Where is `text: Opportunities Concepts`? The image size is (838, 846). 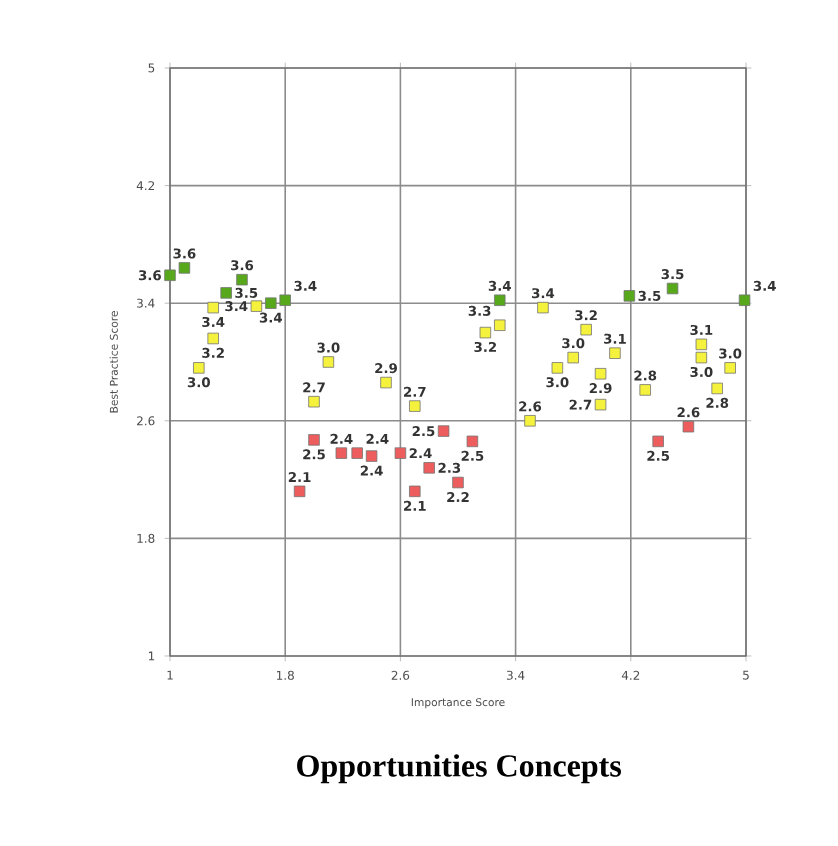 text: Opportunities Concepts is located at coordinates (459, 769).